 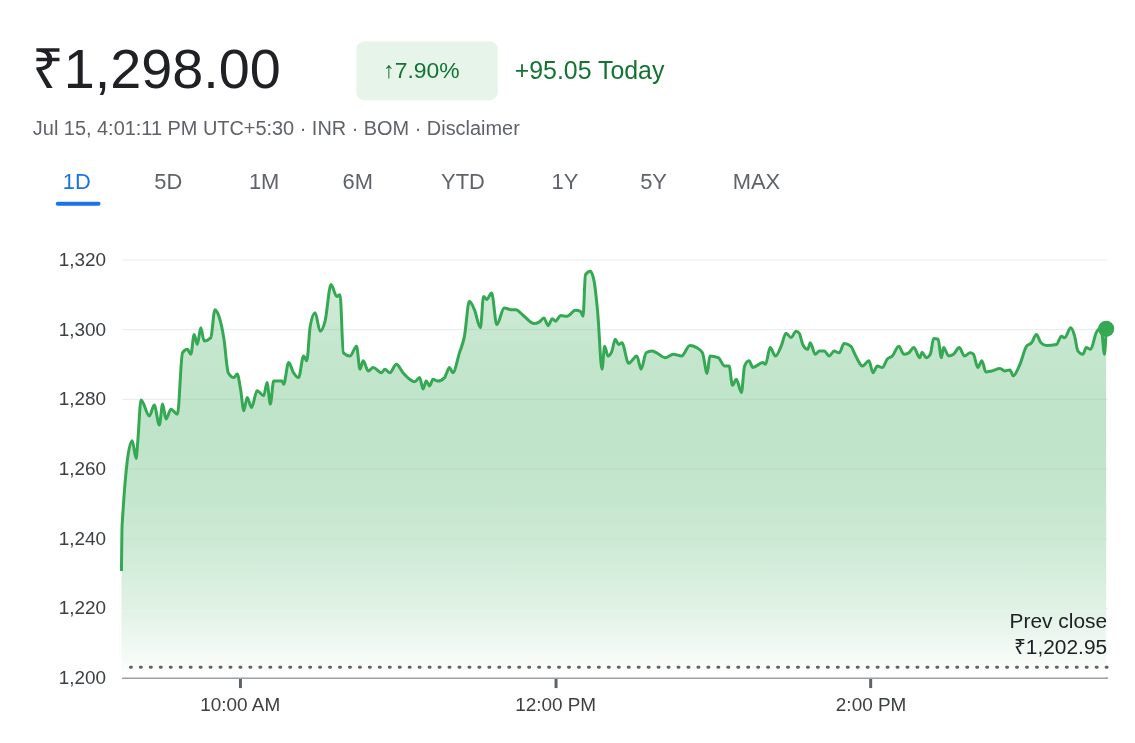 I want to click on ref-line-label: Prev close ₹1,202.95, so click(x=1058, y=633).